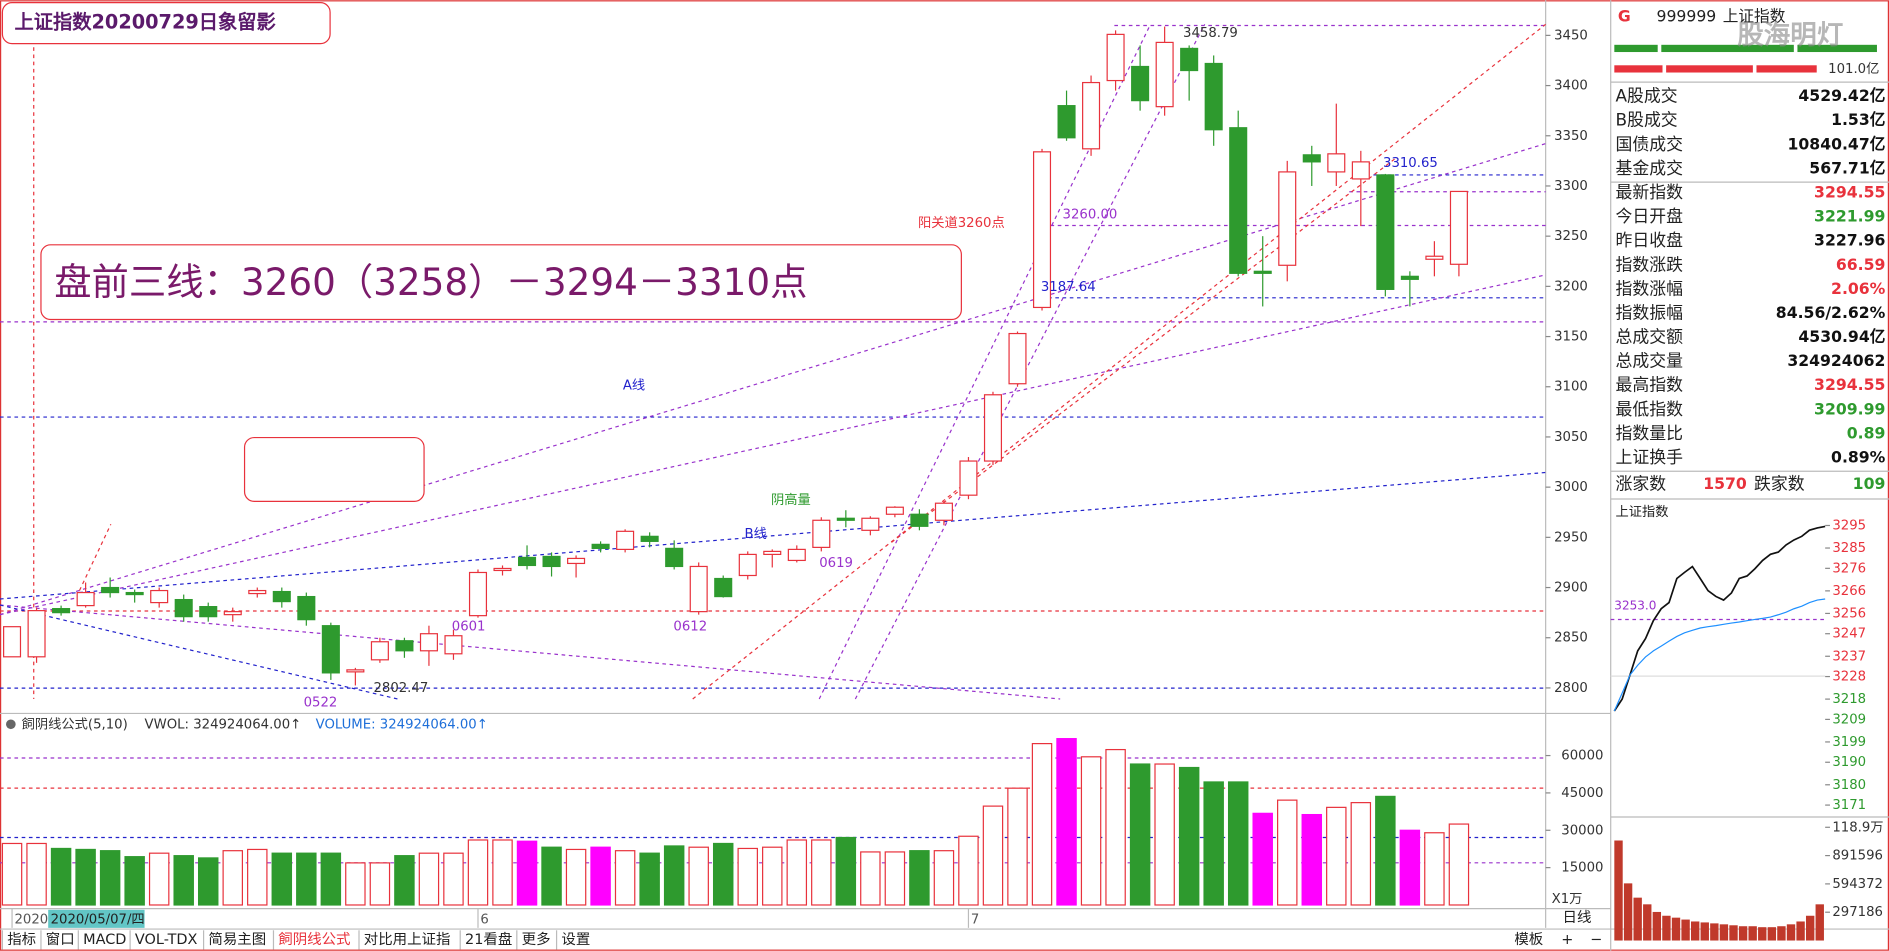 Image resolution: width=1889 pixels, height=951 pixels. I want to click on quote-label: A股成交, so click(1647, 96).